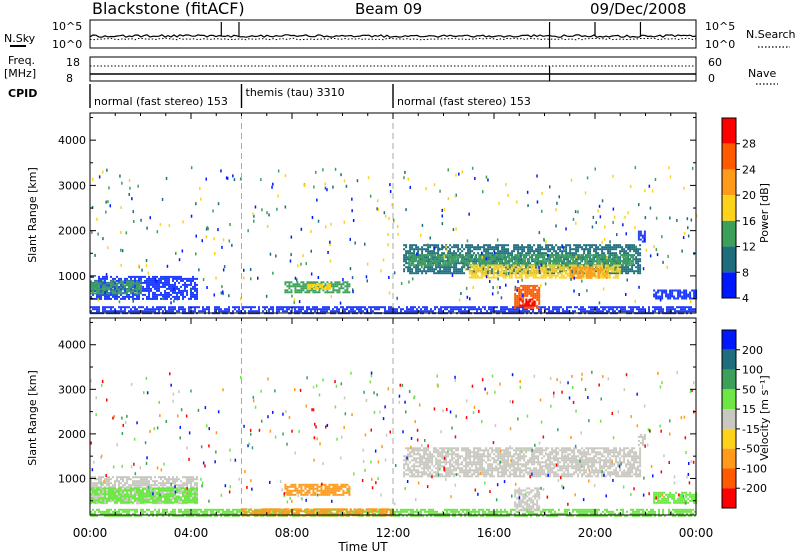  Describe the element at coordinates (738, 211) in the screenshot. I see `power-colorbar: 28 24 20 16 12 8 4` at that location.